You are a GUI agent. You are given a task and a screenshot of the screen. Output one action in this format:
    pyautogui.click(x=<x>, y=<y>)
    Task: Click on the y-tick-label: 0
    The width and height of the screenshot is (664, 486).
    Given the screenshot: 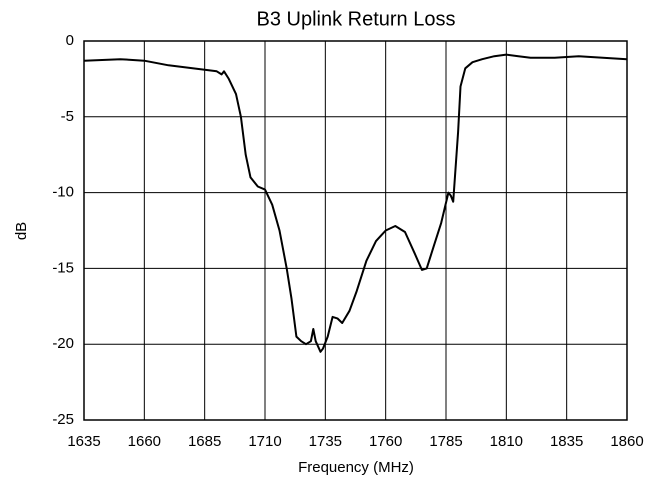 What is the action you would take?
    pyautogui.click(x=70, y=40)
    